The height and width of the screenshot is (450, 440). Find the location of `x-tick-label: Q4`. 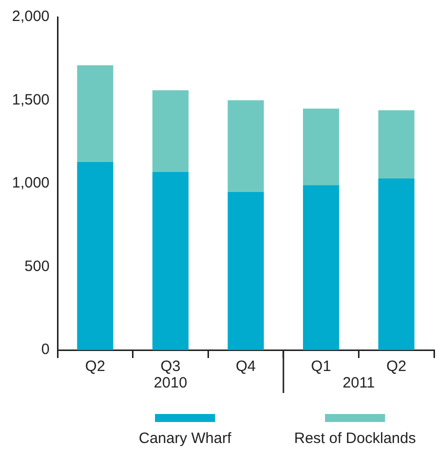

x-tick-label: Q4 is located at coordinates (246, 367).